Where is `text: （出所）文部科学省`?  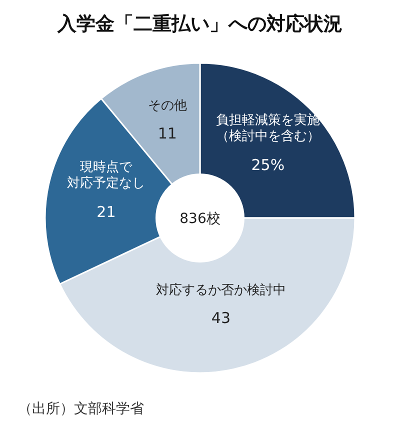
text: （出所）文部科学省 is located at coordinates (81, 409).